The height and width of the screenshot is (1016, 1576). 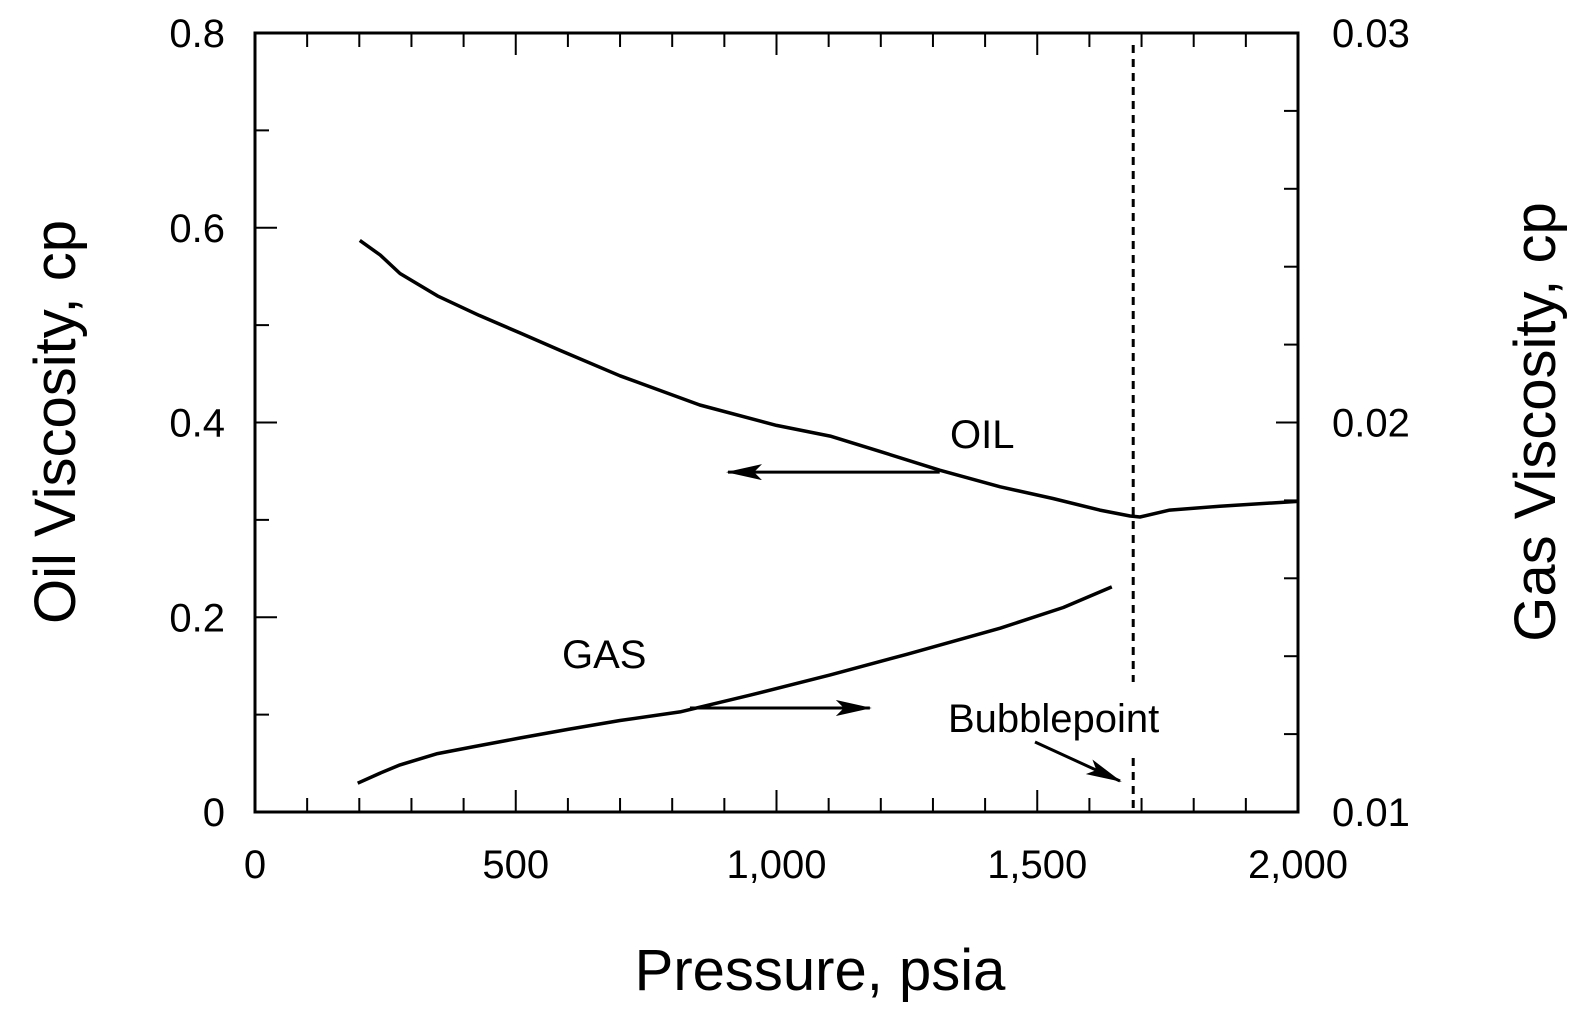 What do you see at coordinates (1371, 34) in the screenshot?
I see `y2-tick-label: 0.03` at bounding box center [1371, 34].